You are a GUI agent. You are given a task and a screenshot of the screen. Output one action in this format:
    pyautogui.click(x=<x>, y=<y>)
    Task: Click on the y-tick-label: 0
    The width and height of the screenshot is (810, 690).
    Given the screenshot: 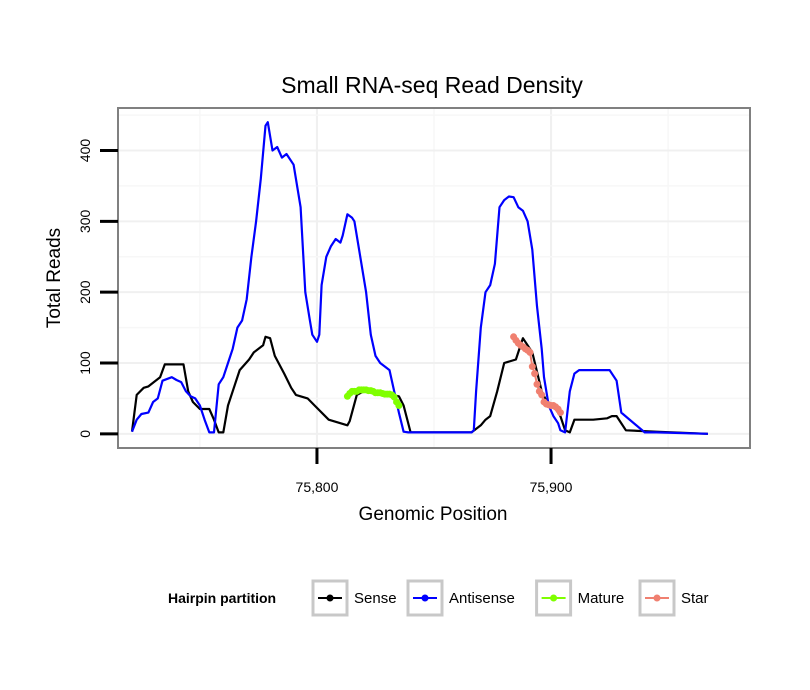 What is the action you would take?
    pyautogui.click(x=85, y=434)
    